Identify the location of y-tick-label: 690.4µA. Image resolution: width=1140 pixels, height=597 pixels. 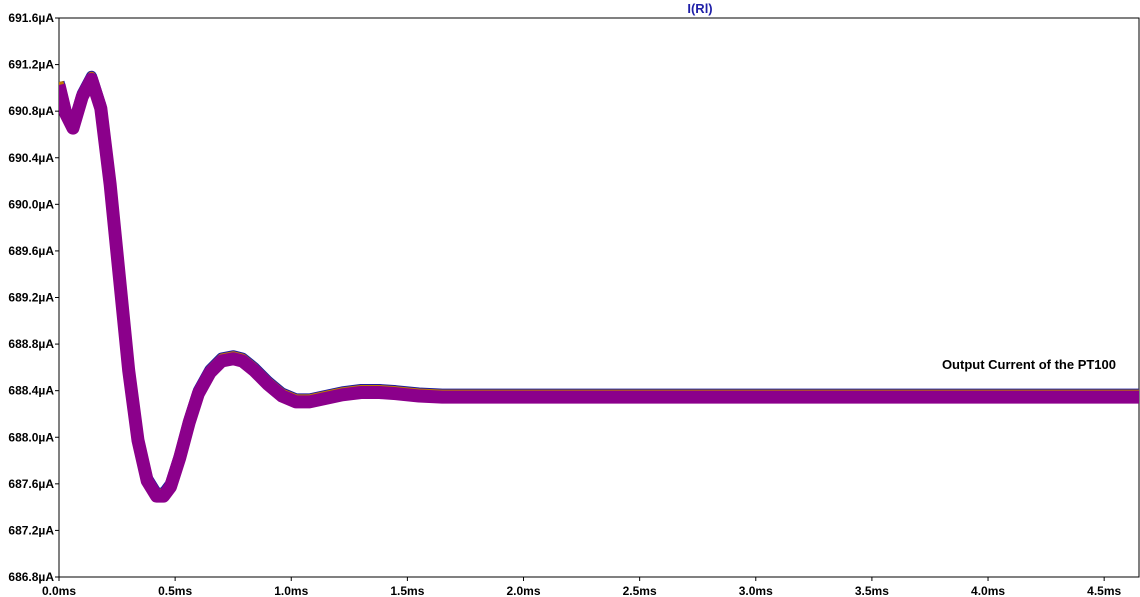
(31, 158).